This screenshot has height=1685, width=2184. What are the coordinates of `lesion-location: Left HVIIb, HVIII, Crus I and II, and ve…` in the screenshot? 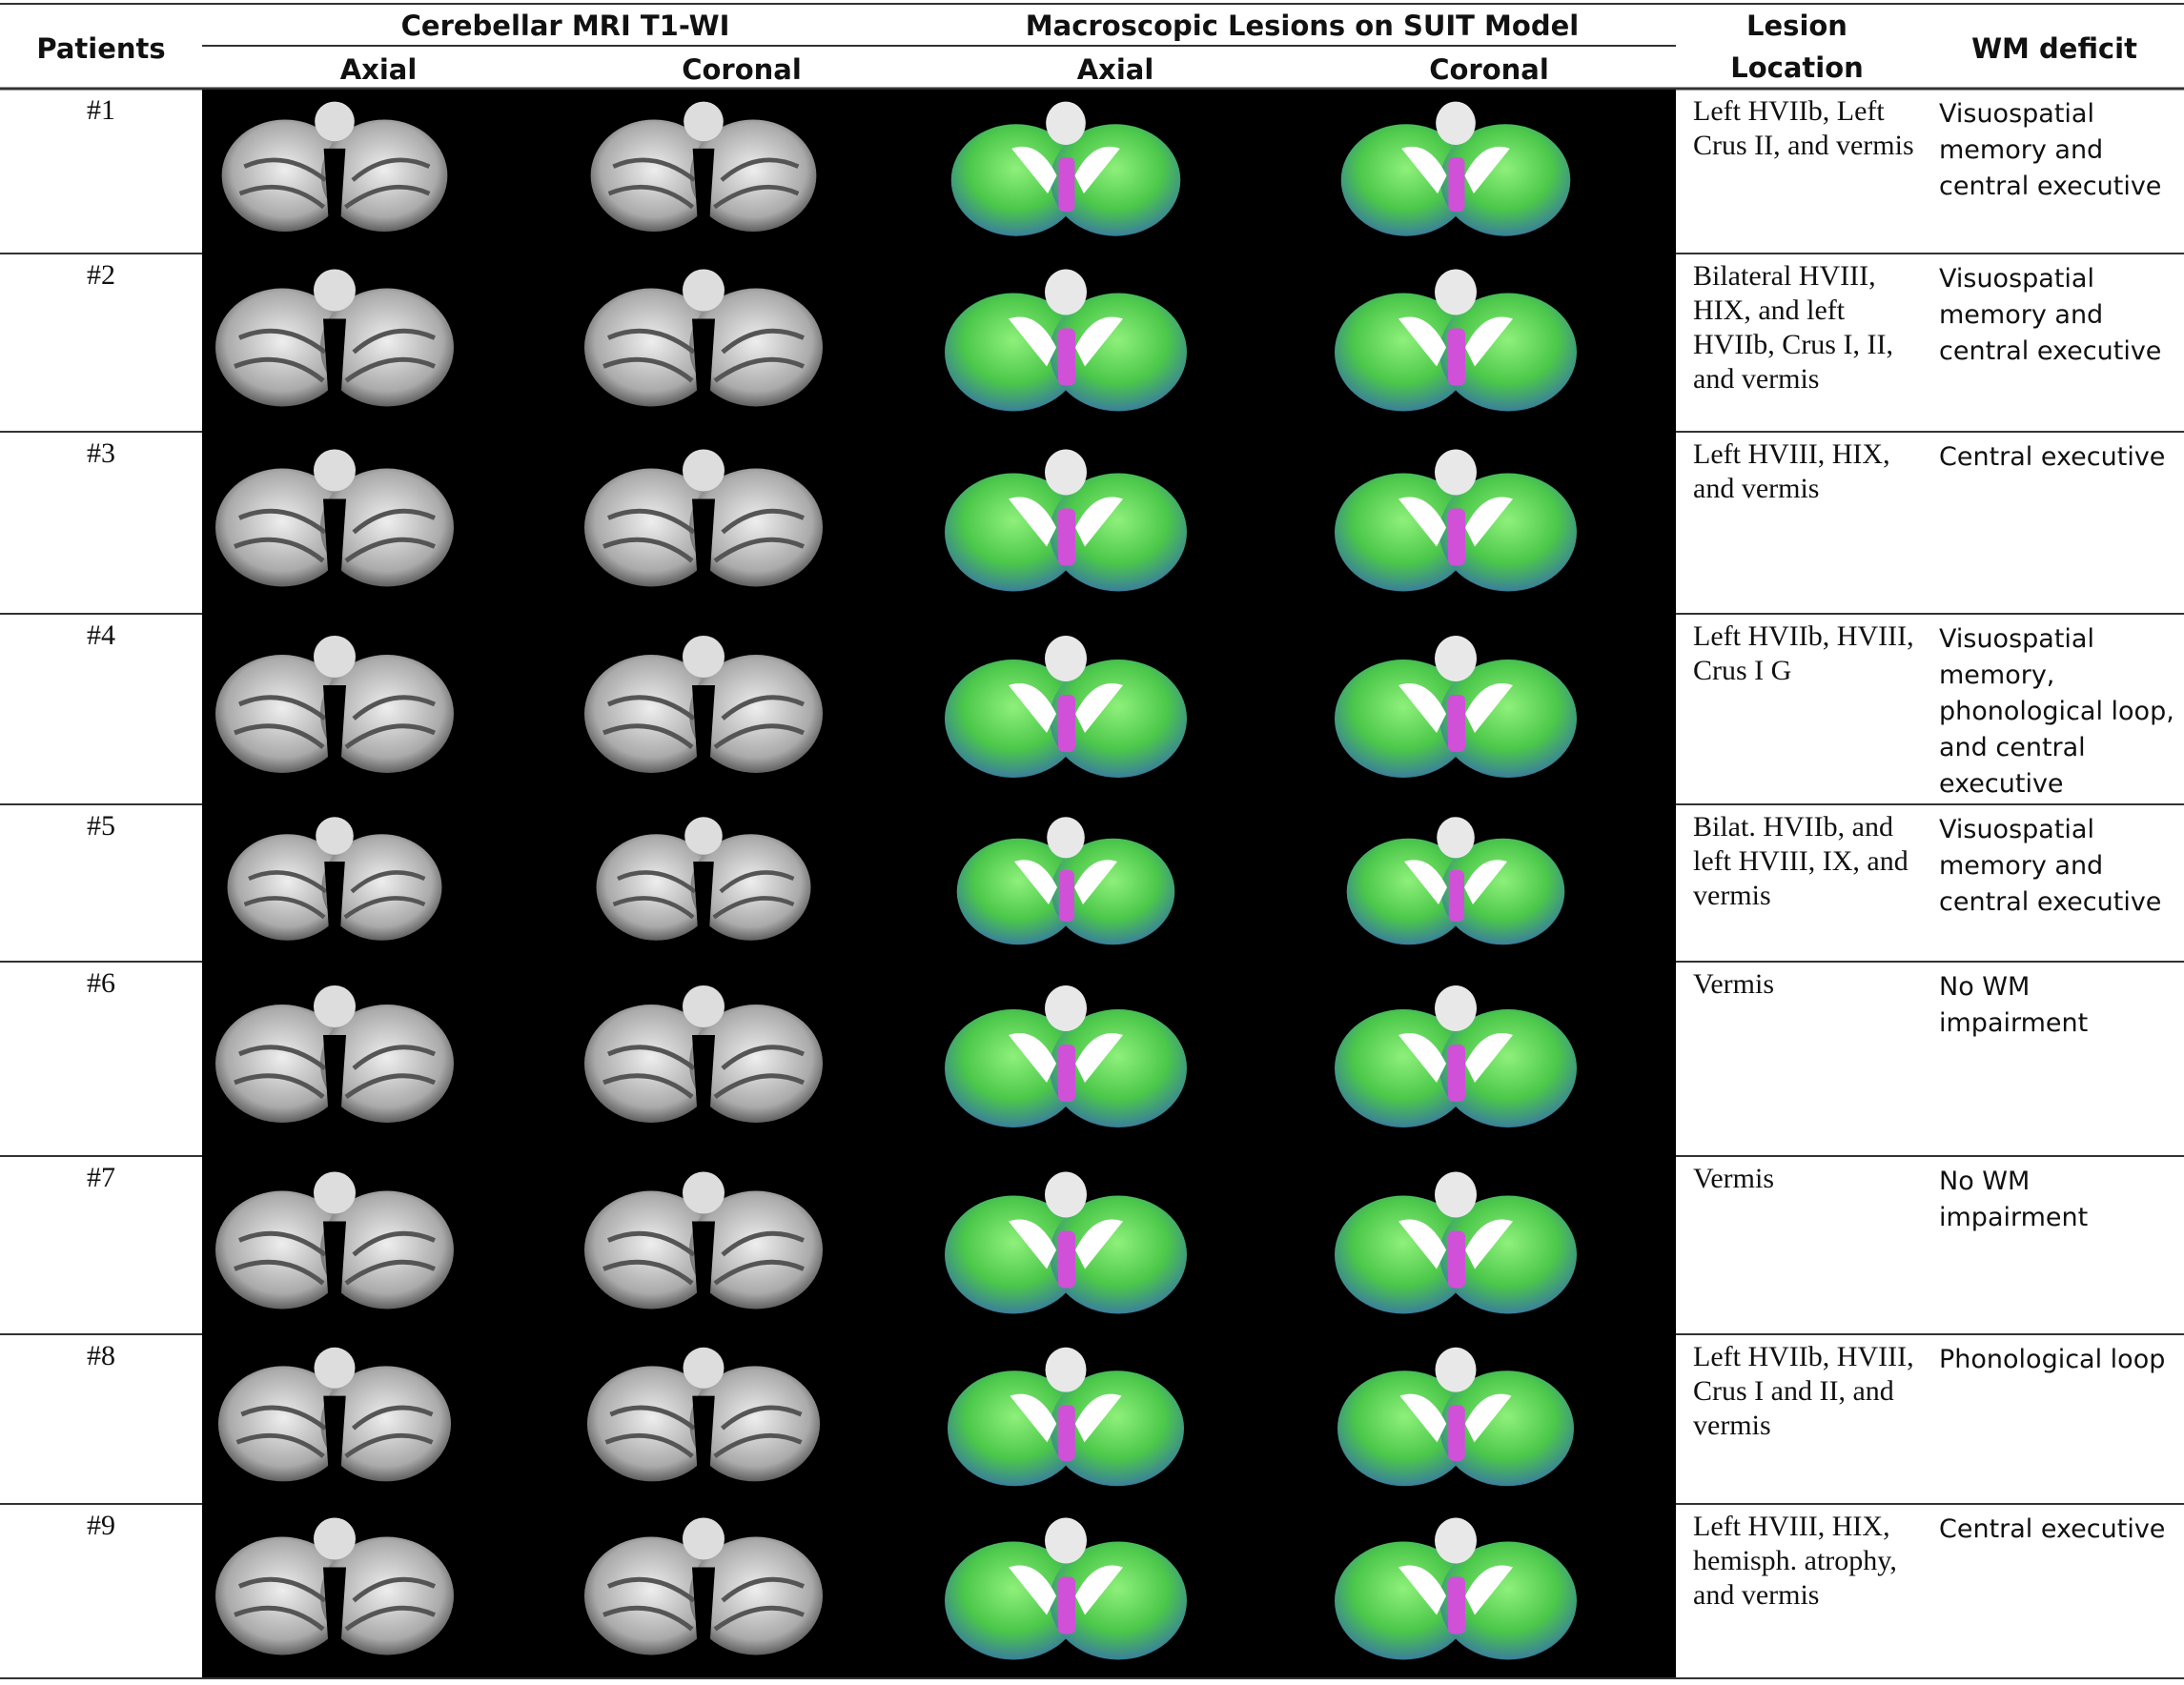 It's located at (1803, 1391).